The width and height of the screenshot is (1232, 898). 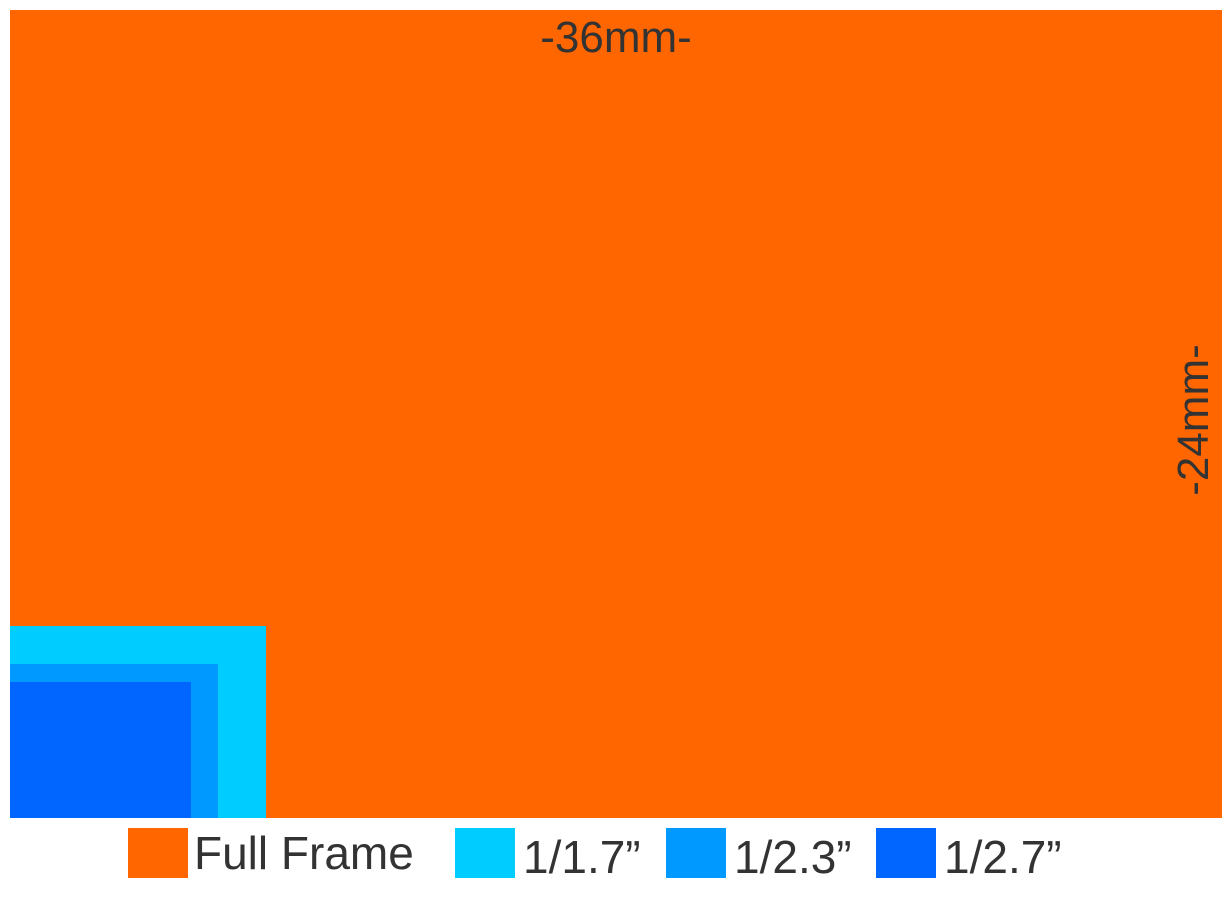 I want to click on legend-label-1-2.3: 1/2.3”, so click(x=793, y=857).